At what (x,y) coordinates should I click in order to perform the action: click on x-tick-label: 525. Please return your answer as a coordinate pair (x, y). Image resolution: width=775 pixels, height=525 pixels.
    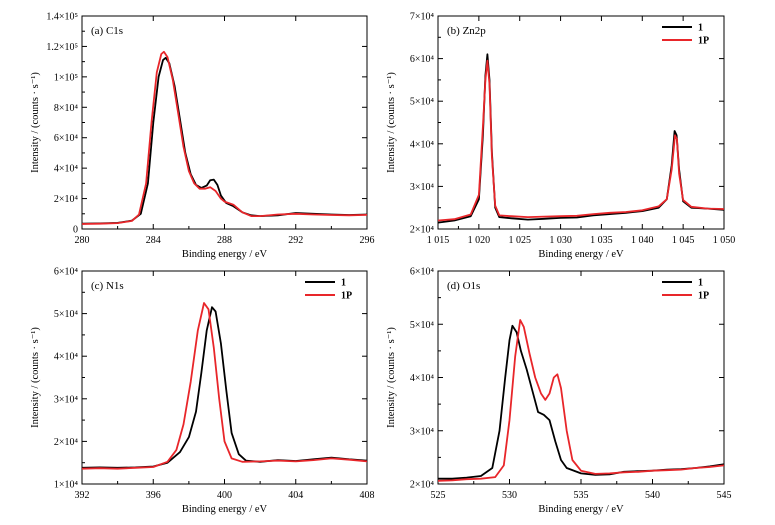
    Looking at the image, I should click on (438, 495).